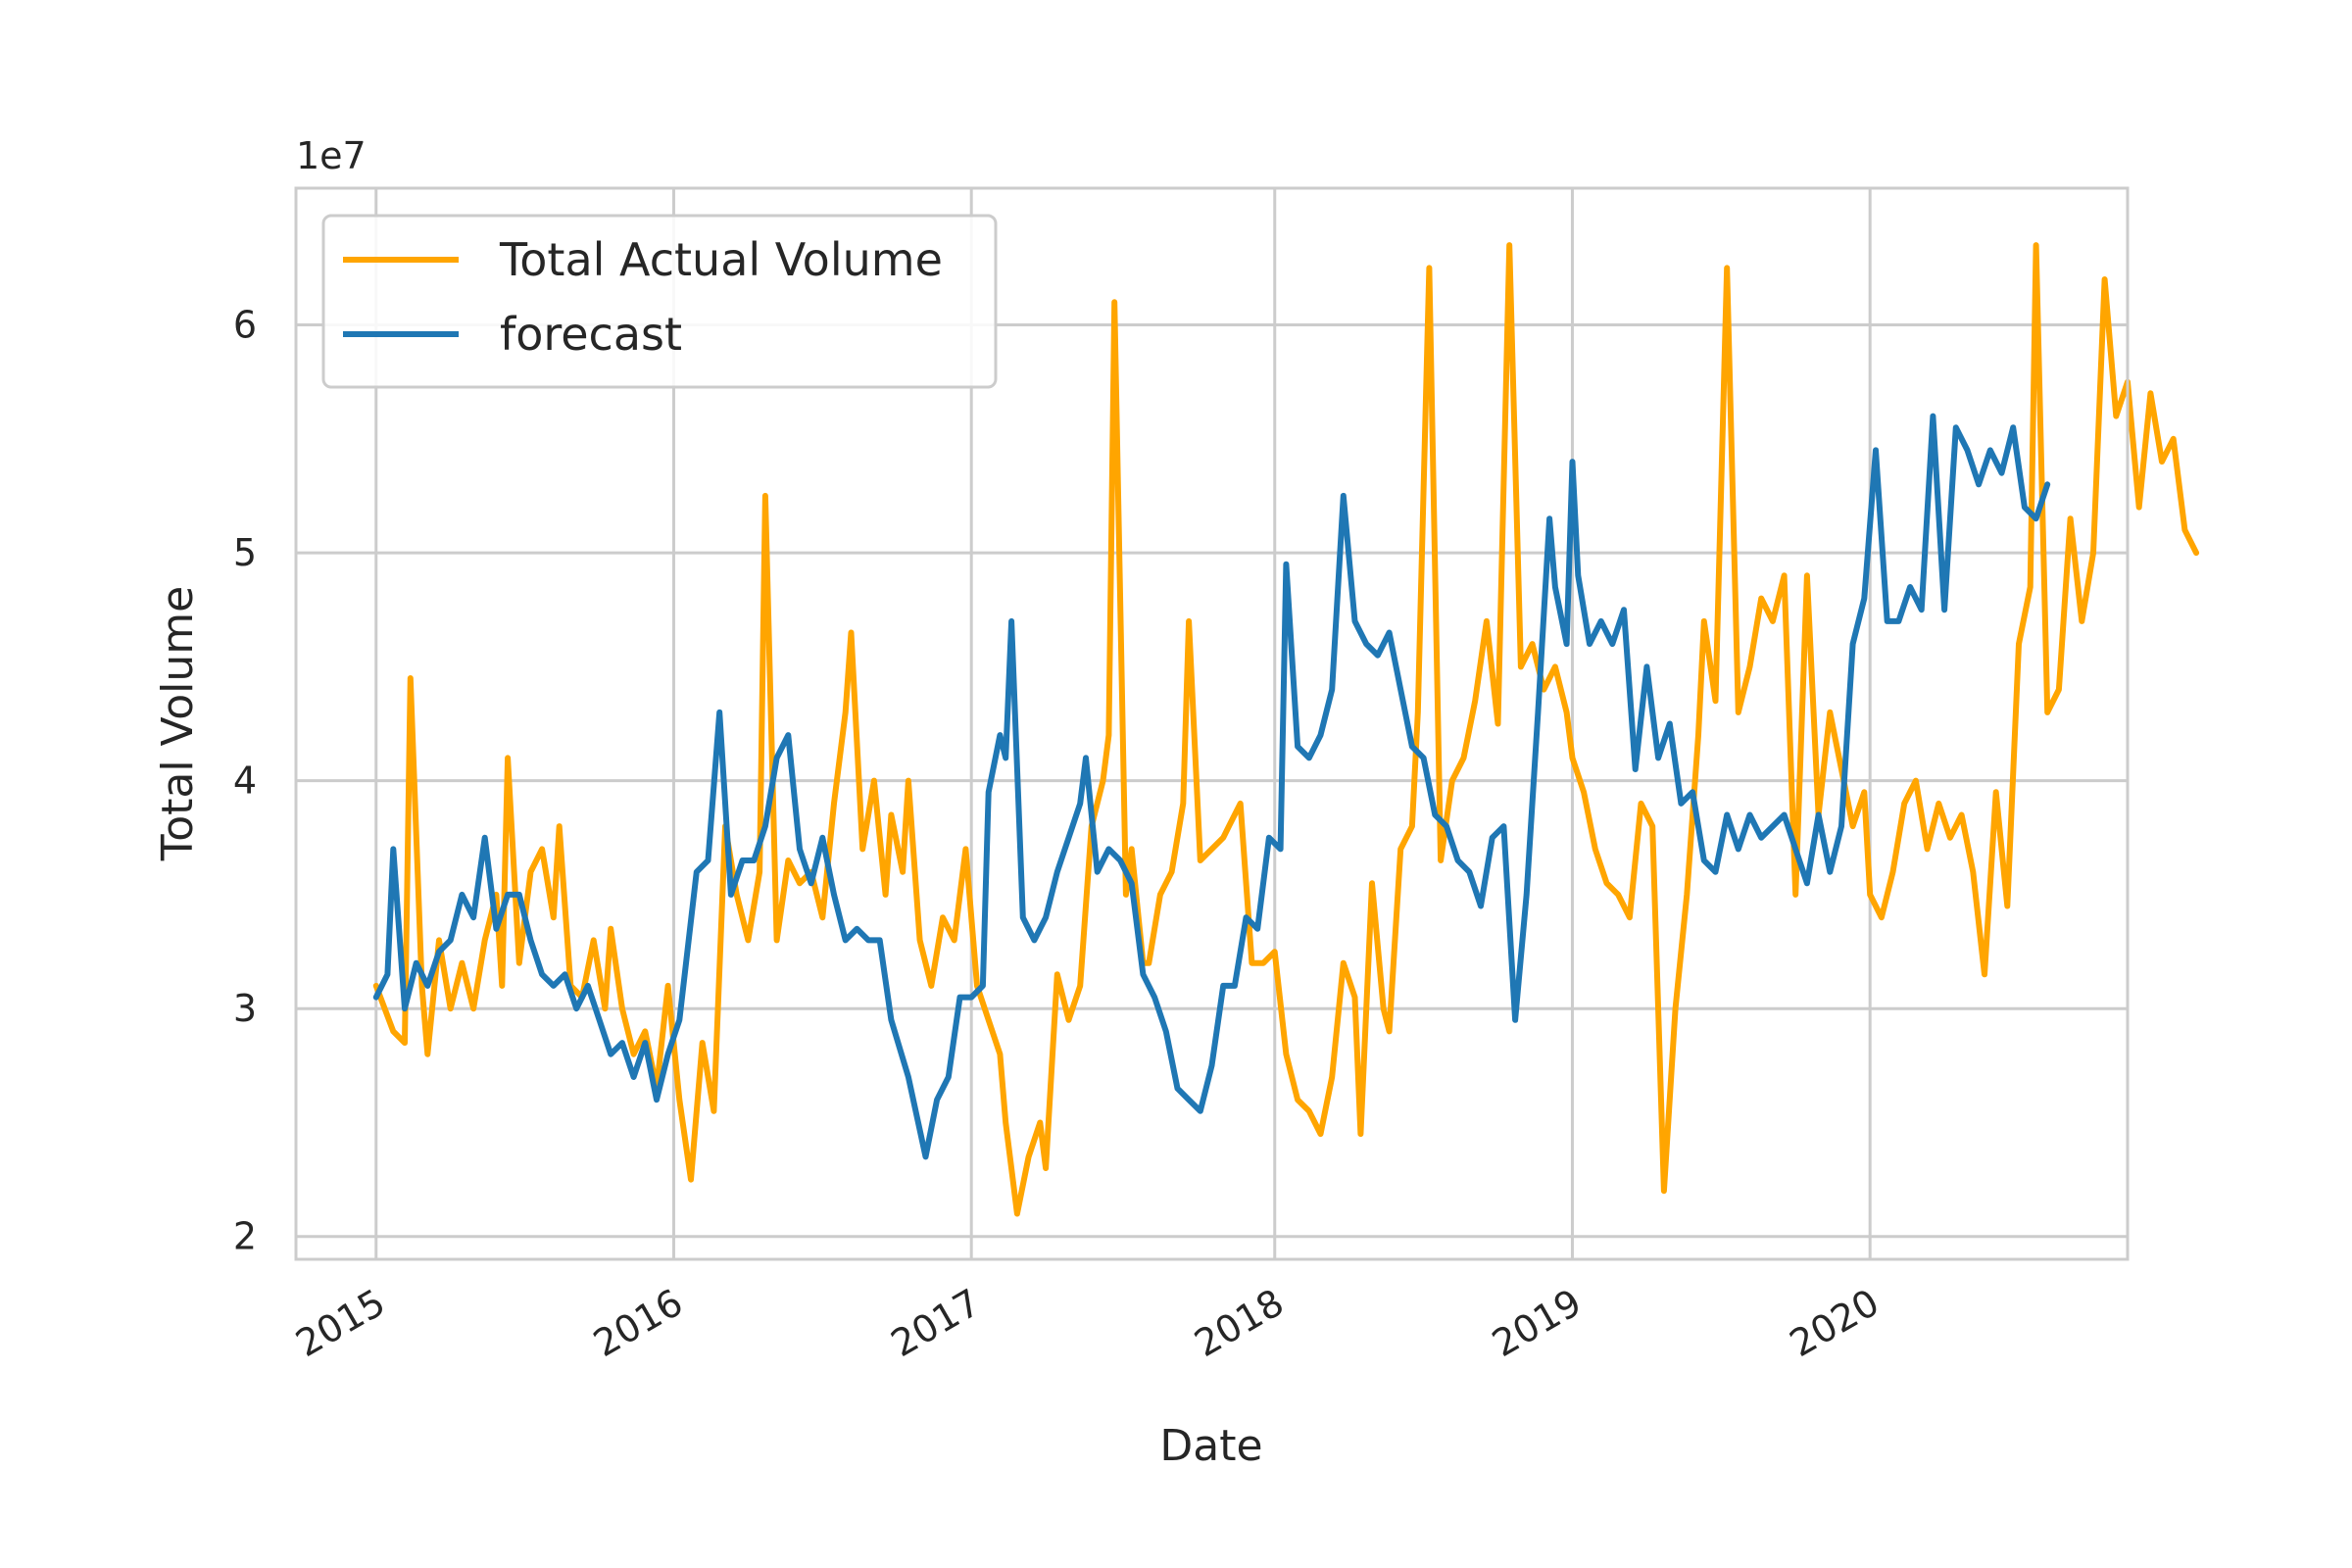  I want to click on legend-label-forecast: forecast, so click(591, 334).